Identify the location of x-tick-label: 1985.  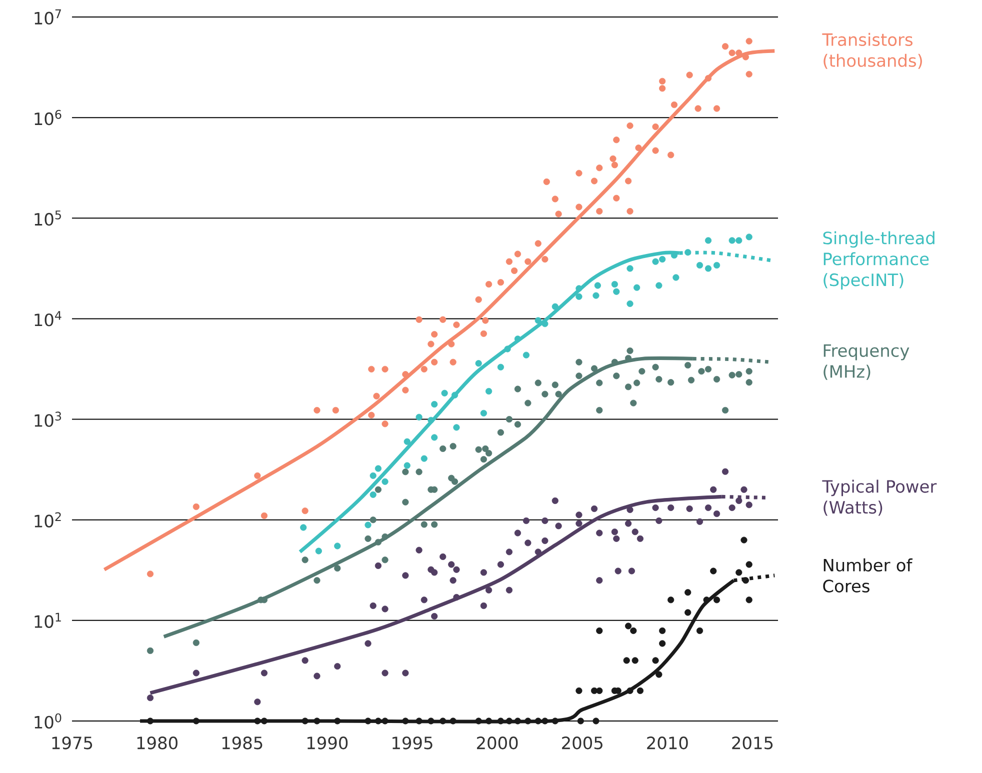
(242, 743).